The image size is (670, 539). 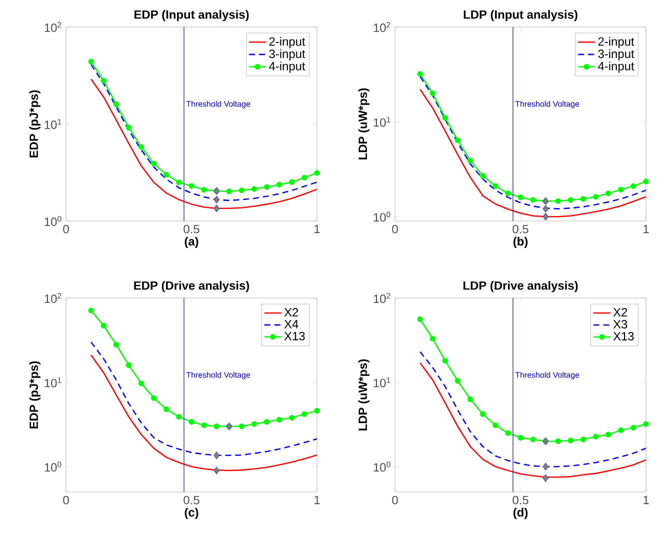 I want to click on x-axis-title: (d), so click(x=520, y=513).